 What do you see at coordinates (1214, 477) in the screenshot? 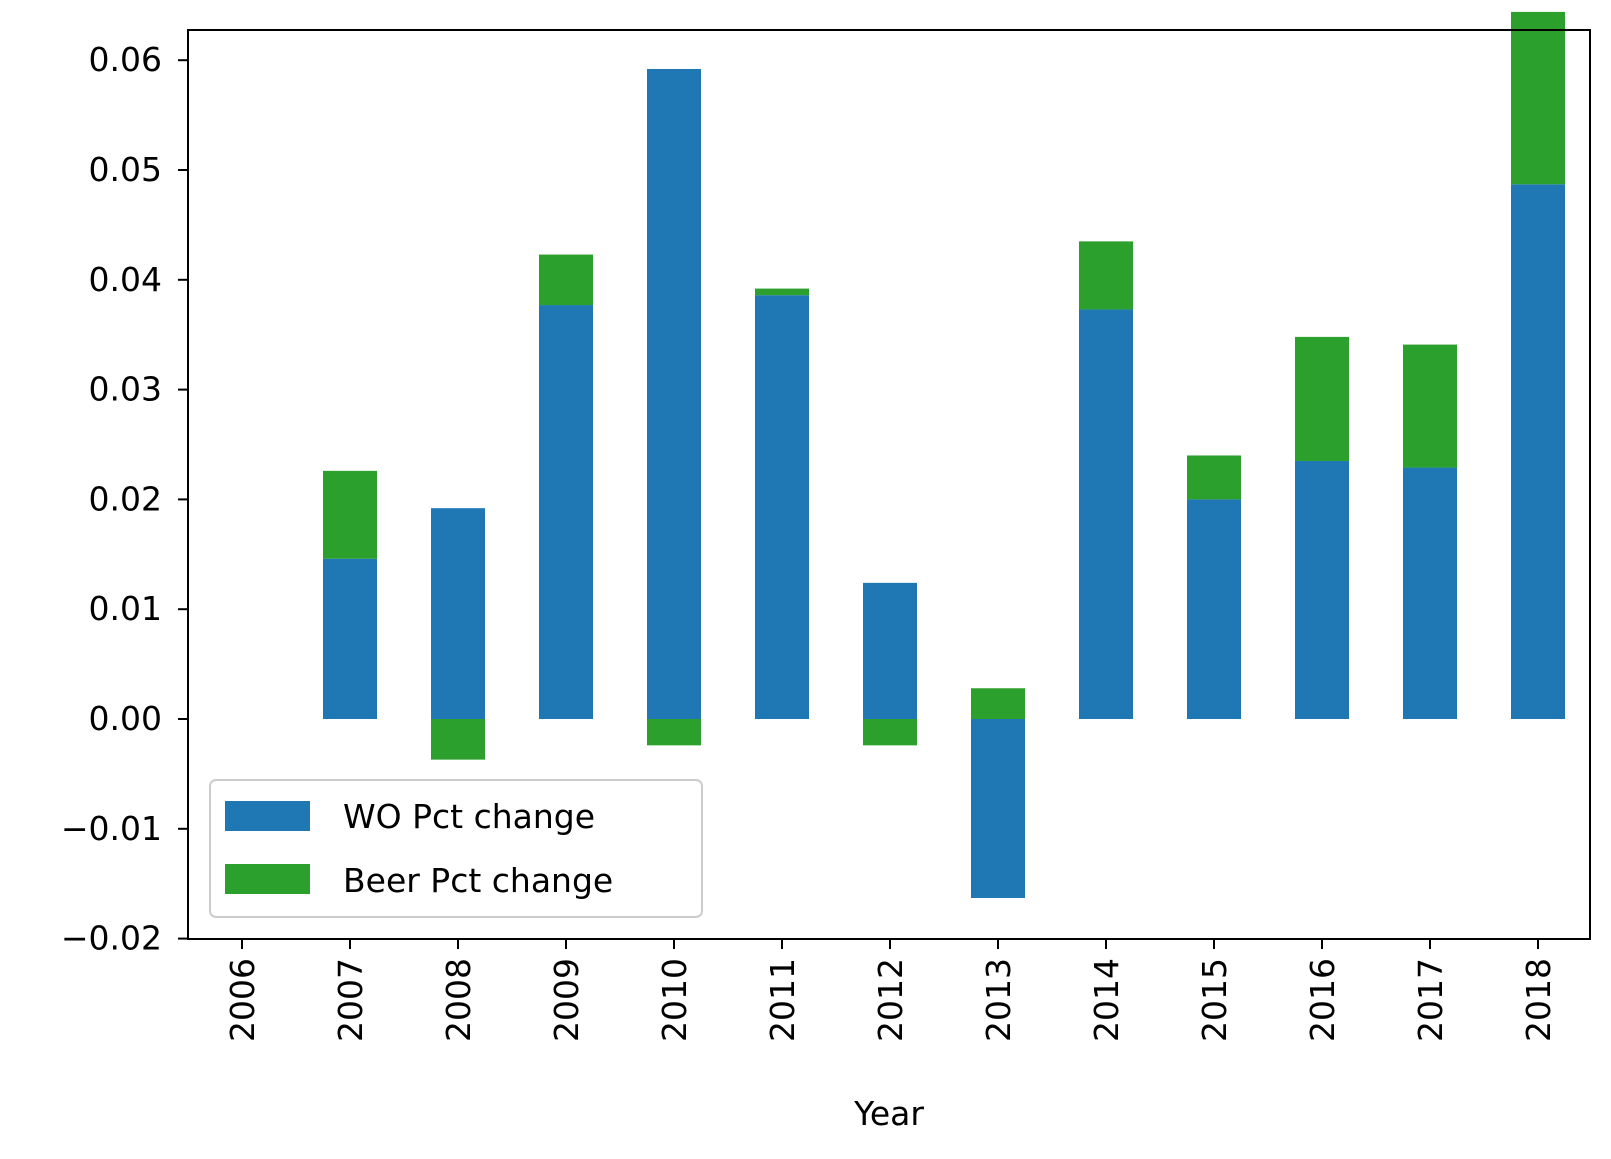
I see `bar-beer-2015` at bounding box center [1214, 477].